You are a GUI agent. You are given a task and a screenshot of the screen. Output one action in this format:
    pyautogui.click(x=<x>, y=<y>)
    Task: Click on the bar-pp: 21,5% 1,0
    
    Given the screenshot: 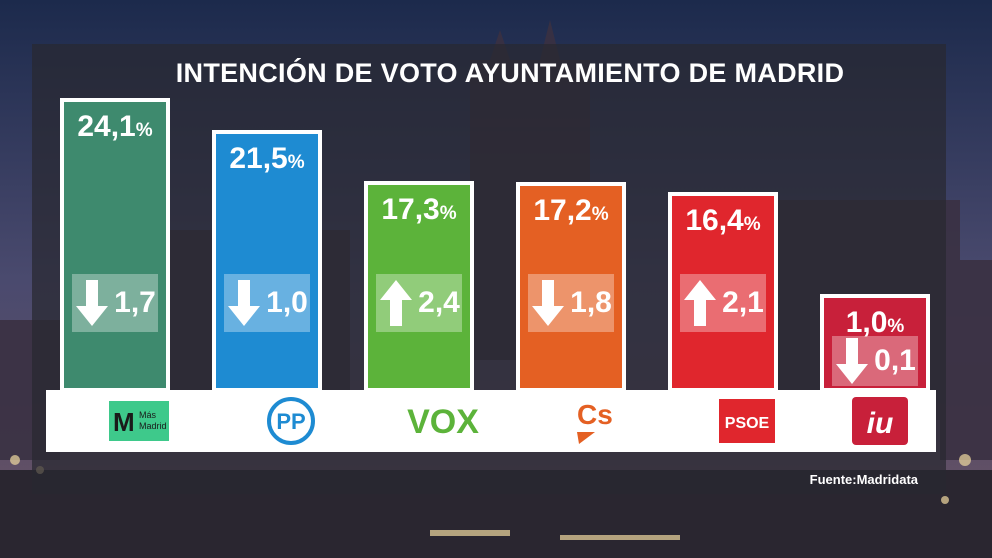 What is the action you would take?
    pyautogui.click(x=267, y=260)
    